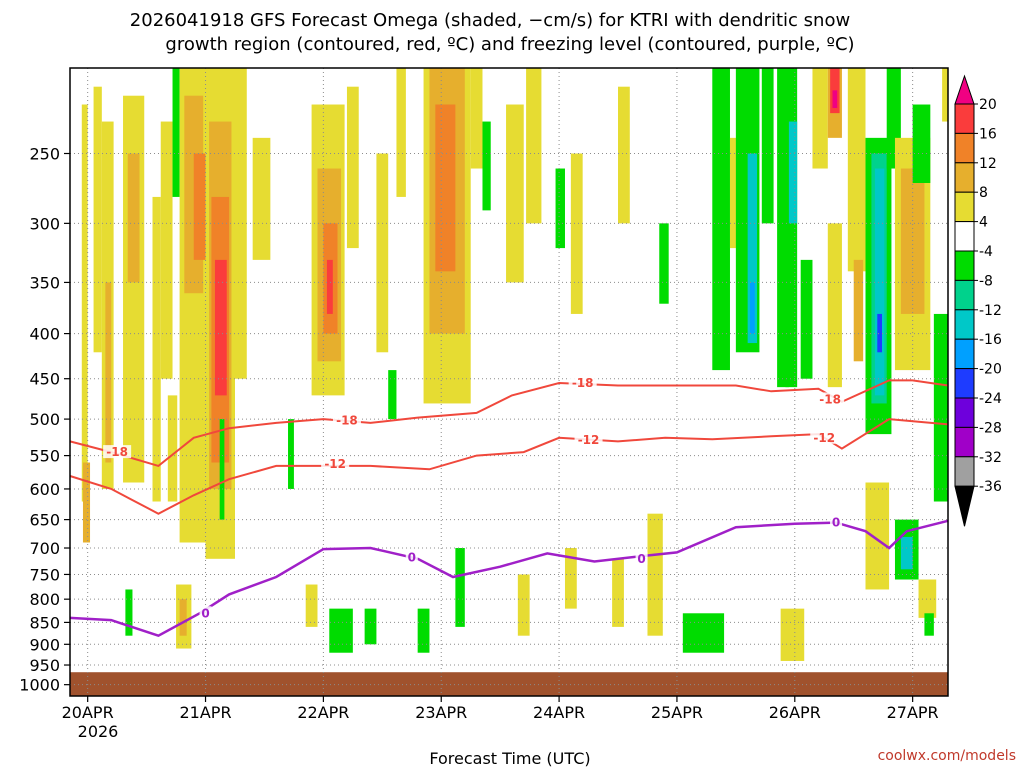 This screenshot has height=768, width=1024. I want to click on colorbar-label: -20, so click(990, 370).